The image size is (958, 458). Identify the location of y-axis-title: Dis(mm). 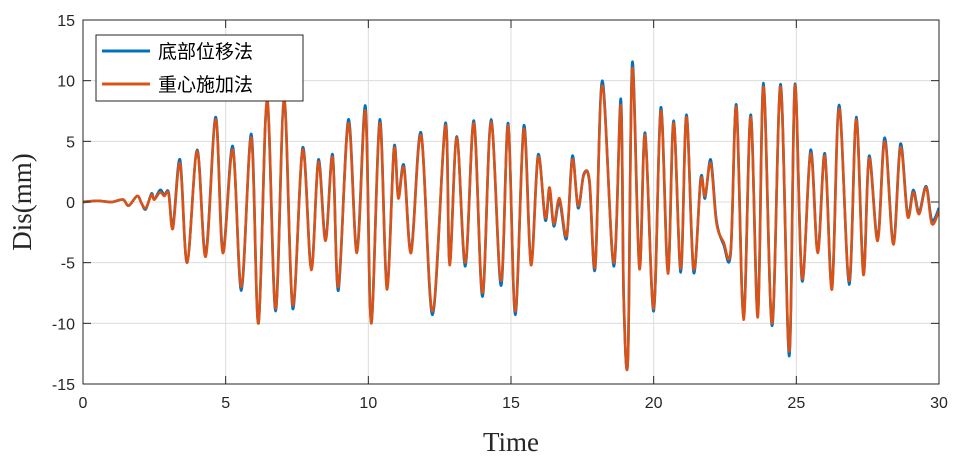
(22, 202).